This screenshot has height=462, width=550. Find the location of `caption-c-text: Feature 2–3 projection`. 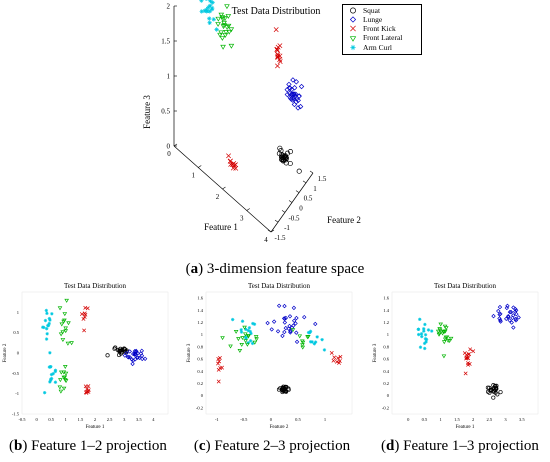

caption-c-text: Feature 2–3 projection is located at coordinates (280, 446).